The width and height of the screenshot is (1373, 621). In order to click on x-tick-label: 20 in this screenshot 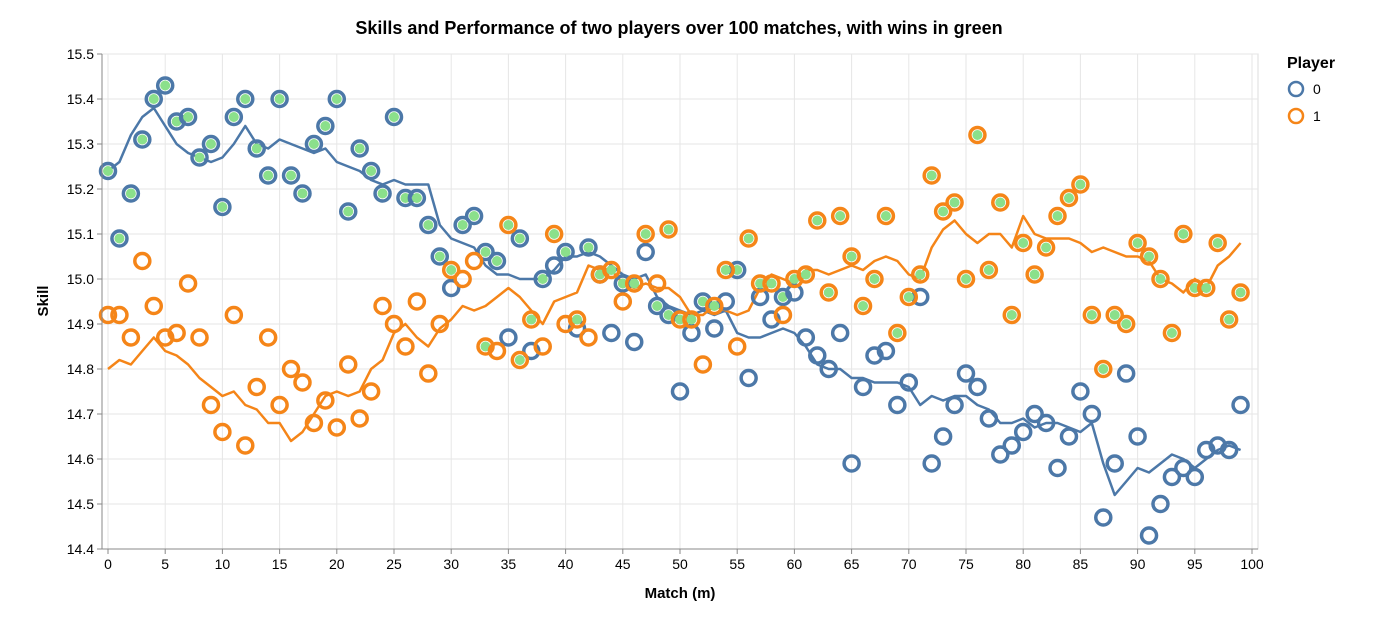, I will do `click(337, 564)`.